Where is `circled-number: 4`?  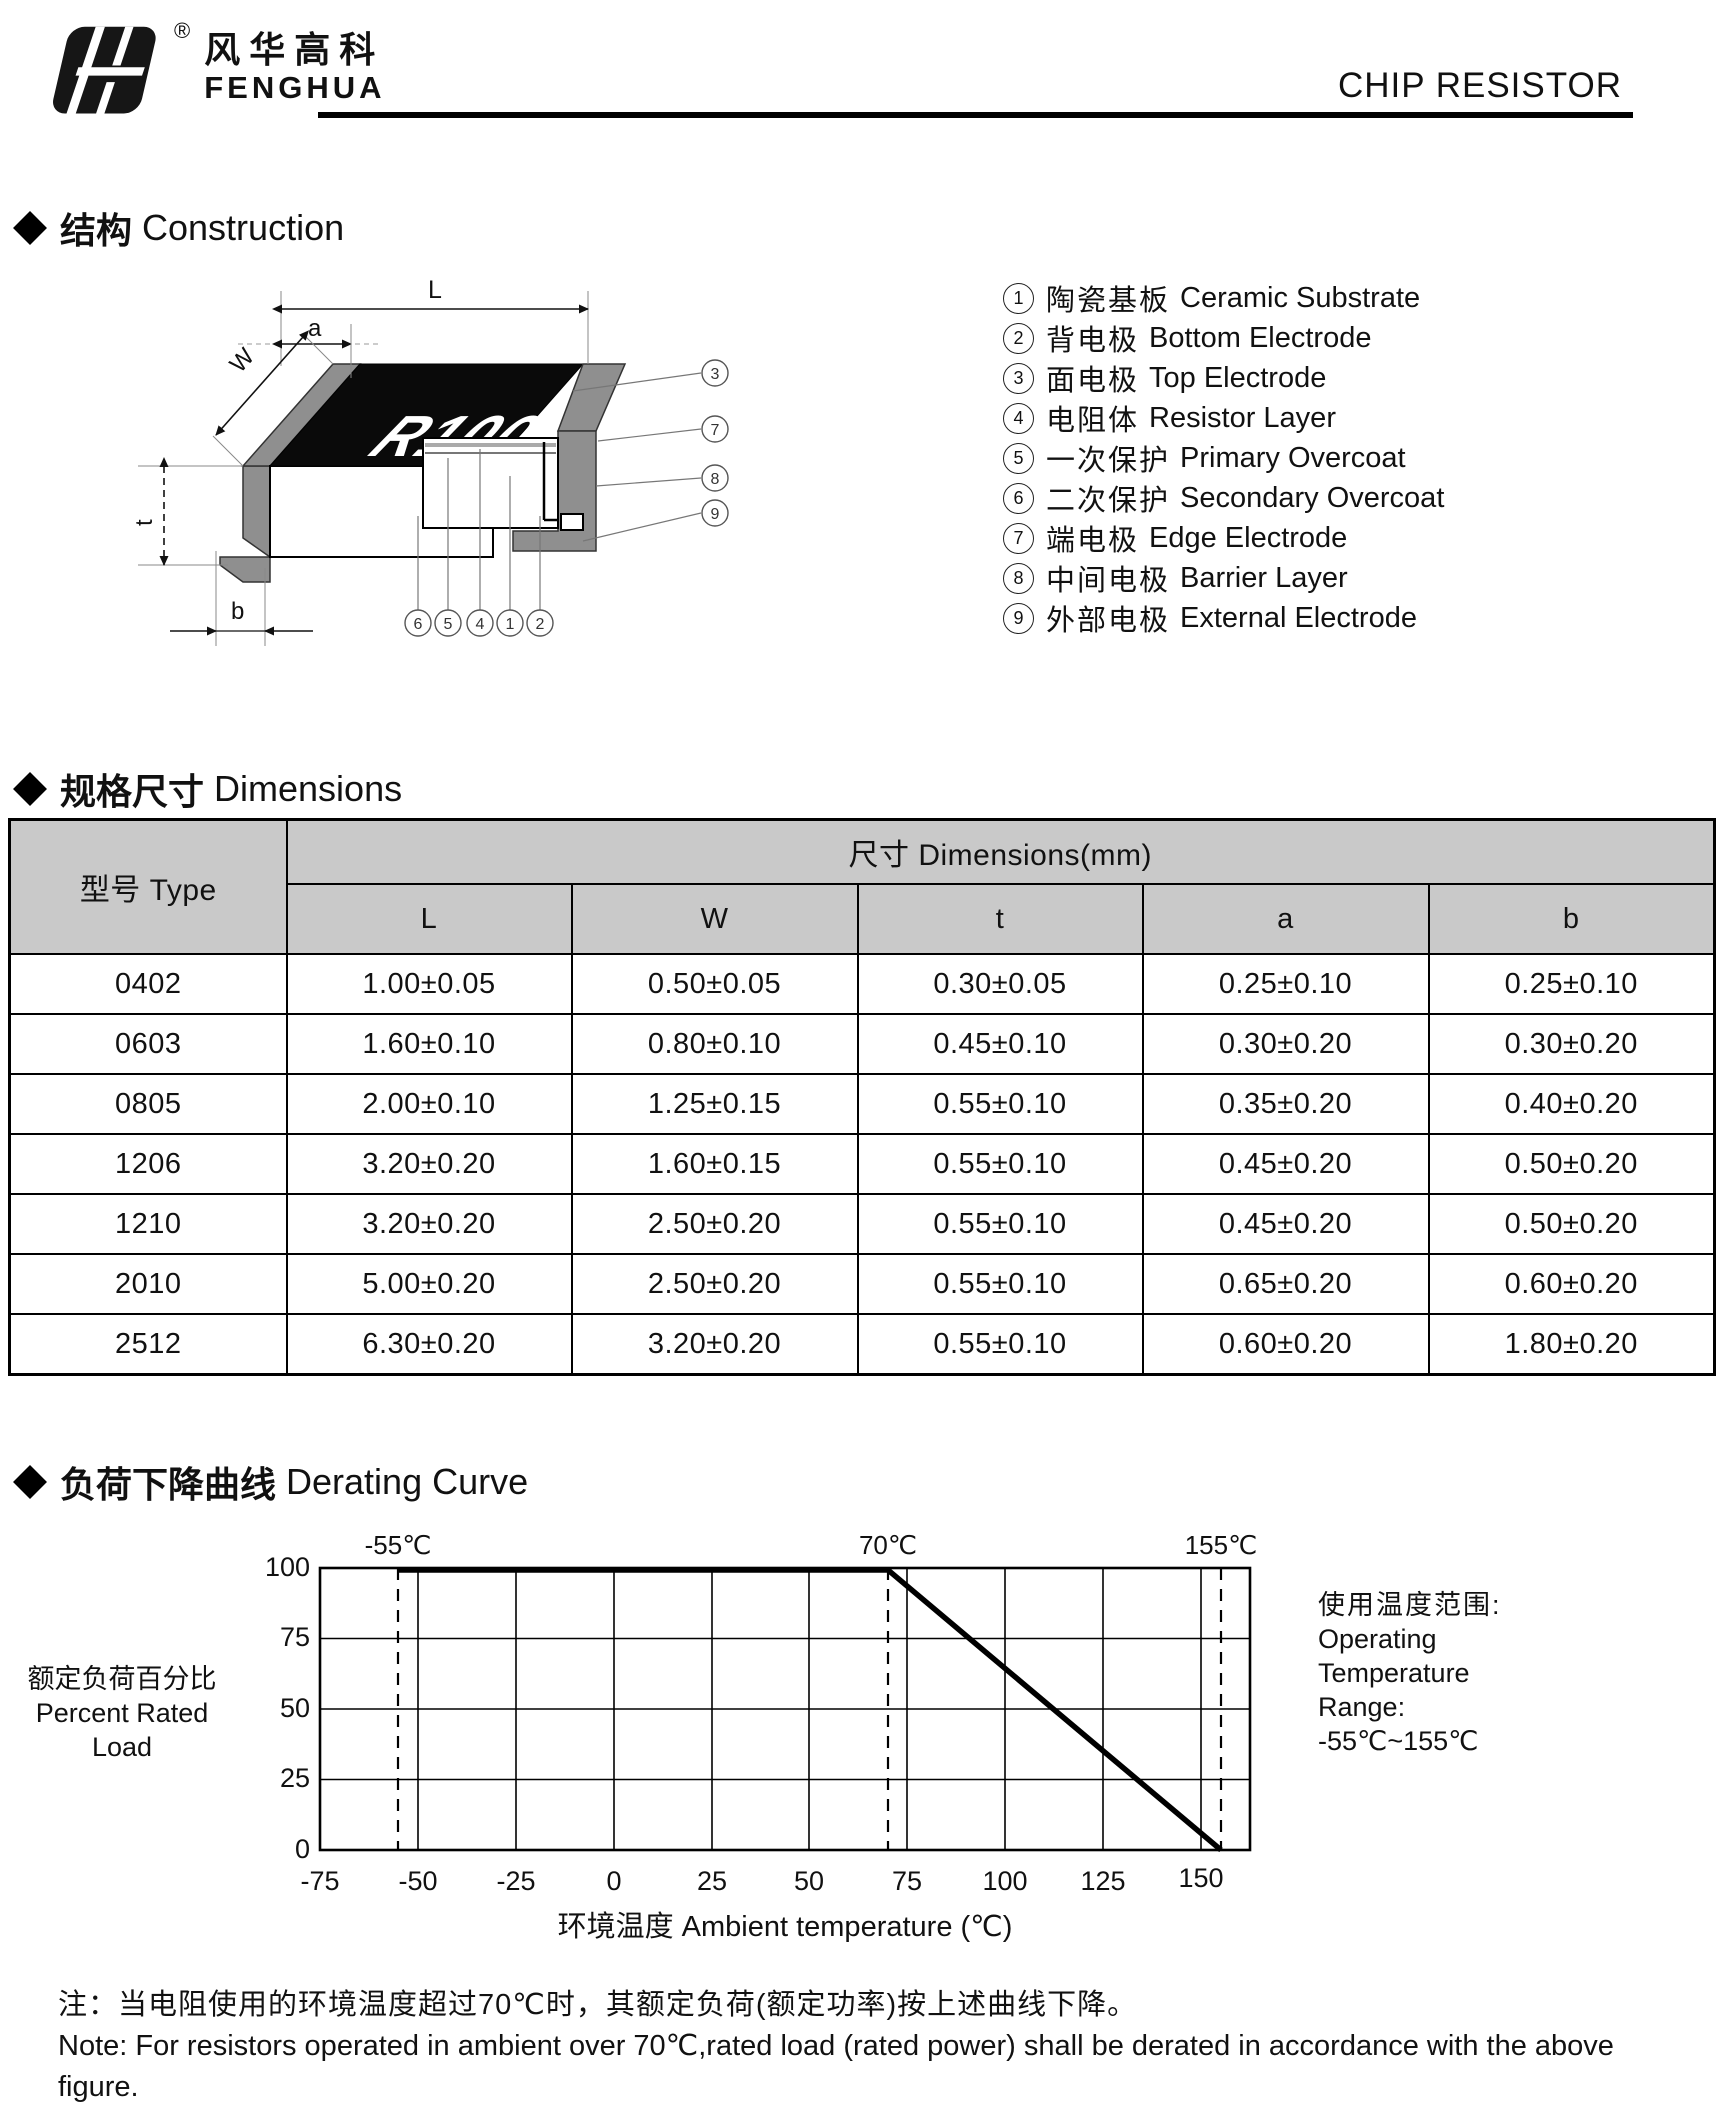 circled-number: 4 is located at coordinates (480, 624).